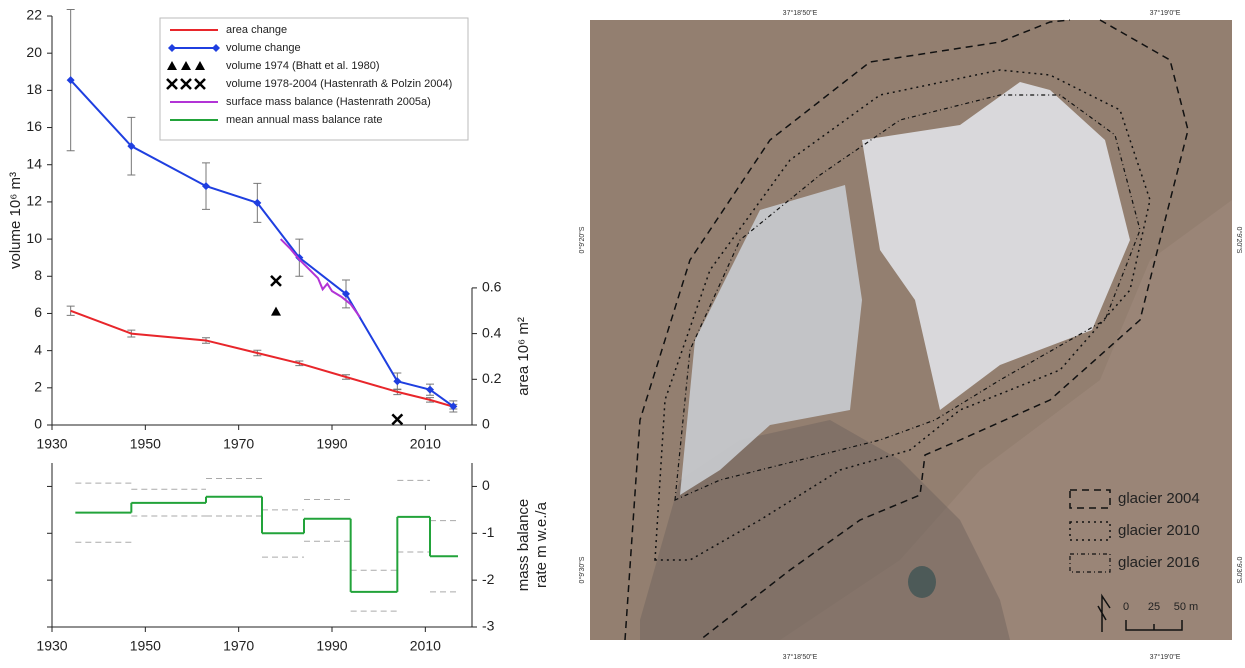  Describe the element at coordinates (1159, 498) in the screenshot. I see `legend-label: glacier 2004` at that location.